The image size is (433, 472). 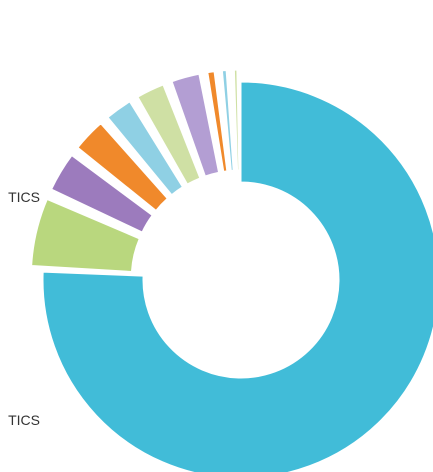 What do you see at coordinates (24, 197) in the screenshot?
I see `slice-label-2: TICS` at bounding box center [24, 197].